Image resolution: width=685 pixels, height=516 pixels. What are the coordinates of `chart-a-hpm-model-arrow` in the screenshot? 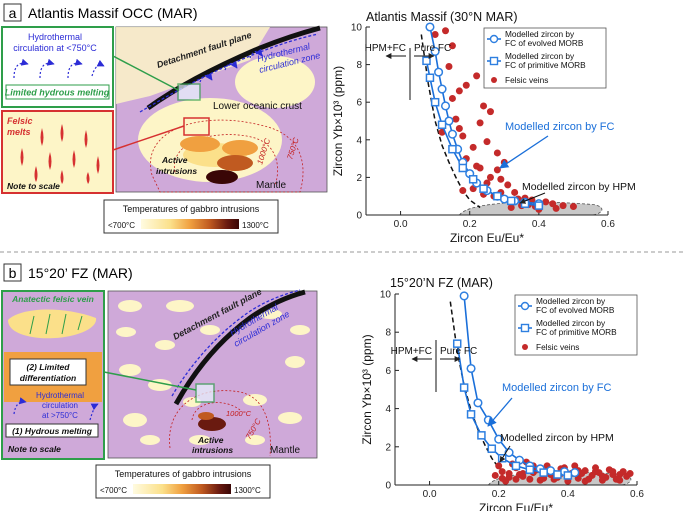 It's located at (532, 198).